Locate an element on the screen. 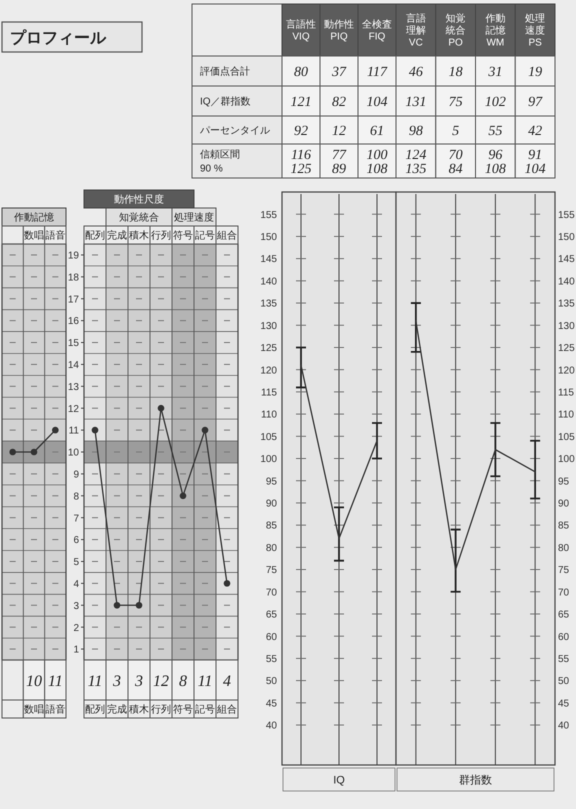 The height and width of the screenshot is (809, 576). cell: 80 is located at coordinates (301, 72).